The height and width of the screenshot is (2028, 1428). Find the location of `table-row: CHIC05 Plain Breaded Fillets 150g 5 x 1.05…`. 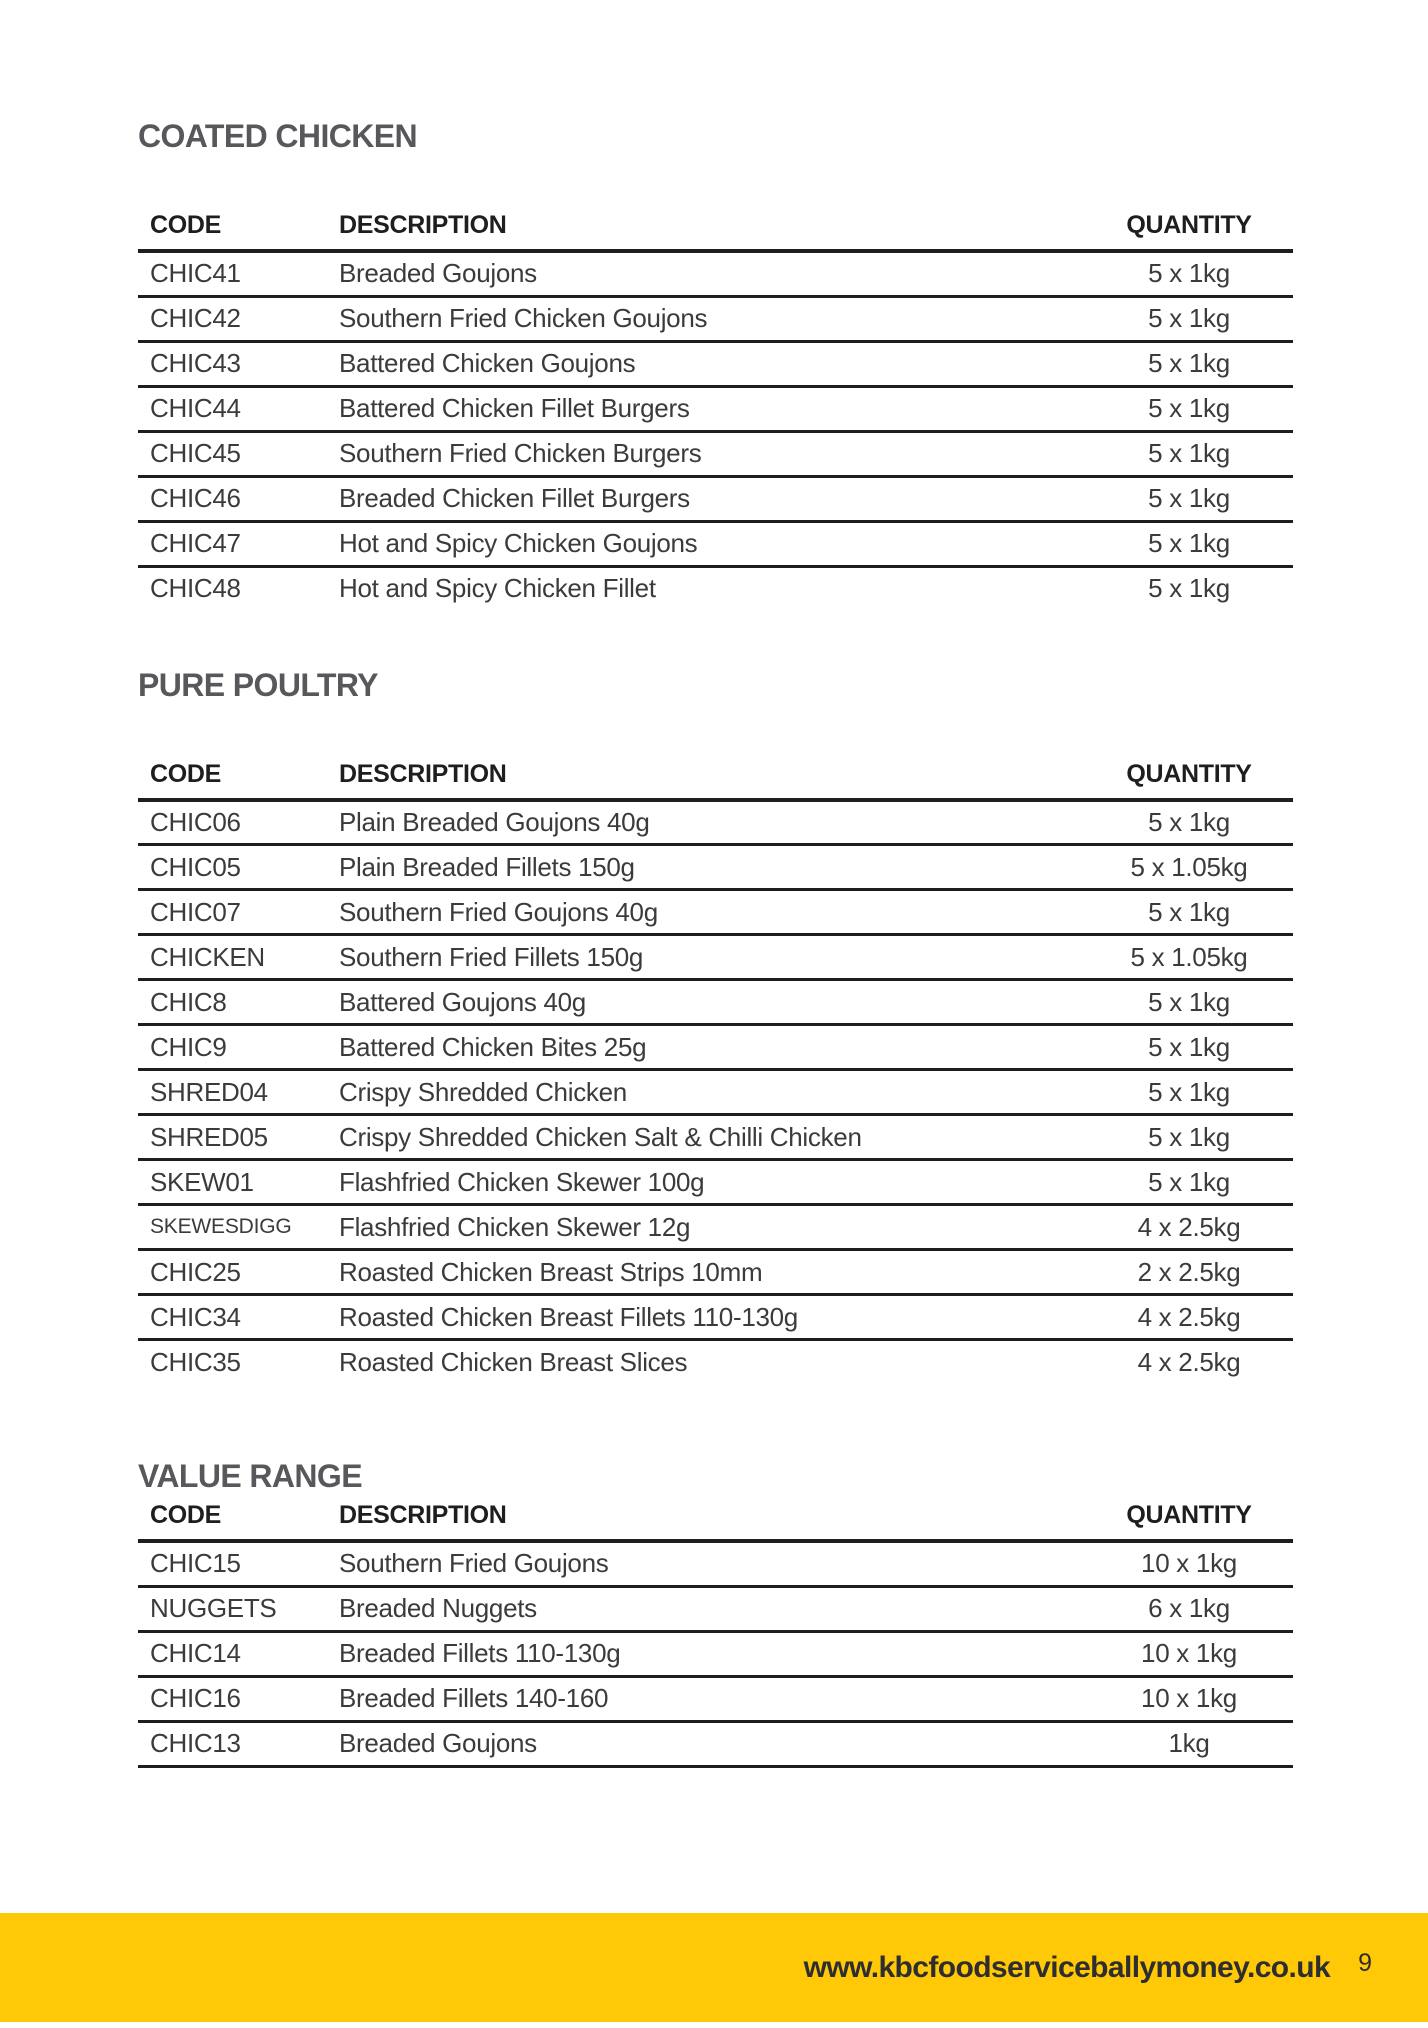

table-row: CHIC05 Plain Breaded Fillets 150g 5 x 1.05… is located at coordinates (715, 867).